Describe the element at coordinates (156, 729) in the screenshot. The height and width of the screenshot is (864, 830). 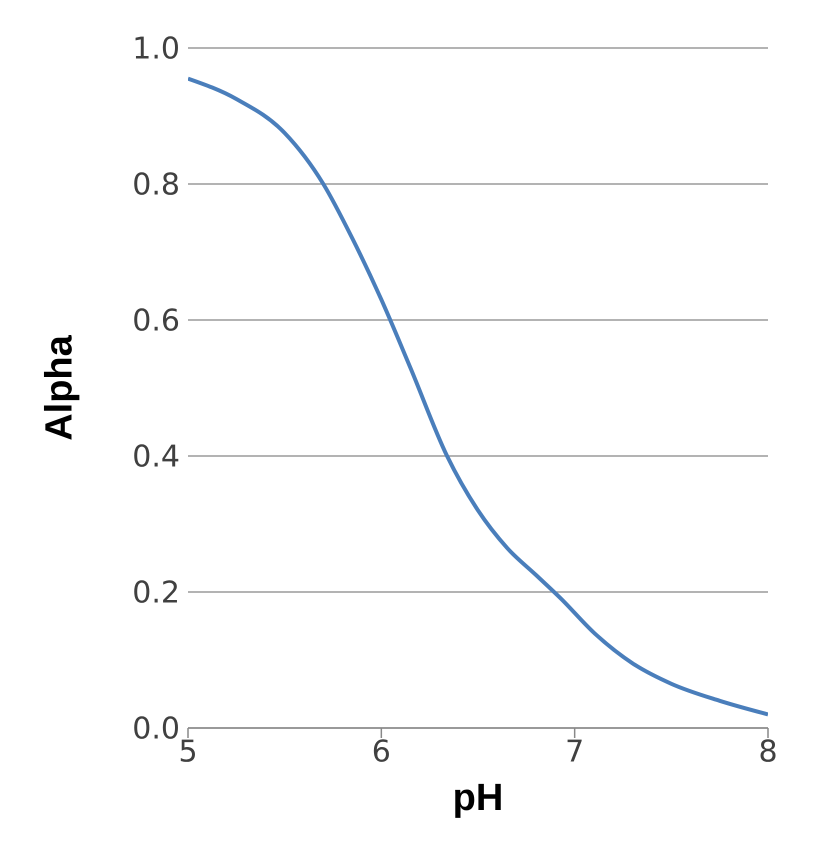
I see `y-tick-label: 0.0` at that location.